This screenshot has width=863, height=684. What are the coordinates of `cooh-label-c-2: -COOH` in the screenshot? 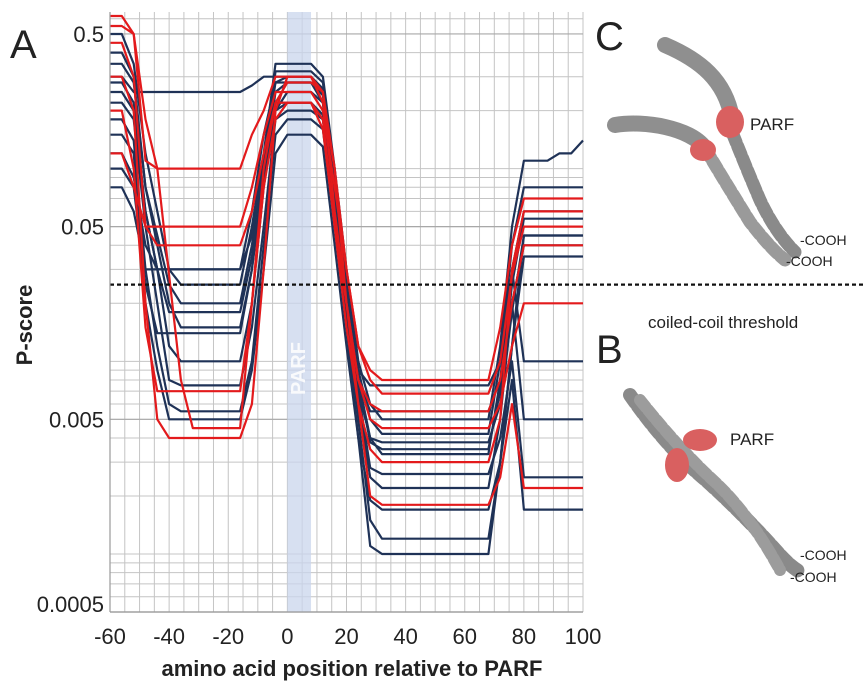 It's located at (809, 261).